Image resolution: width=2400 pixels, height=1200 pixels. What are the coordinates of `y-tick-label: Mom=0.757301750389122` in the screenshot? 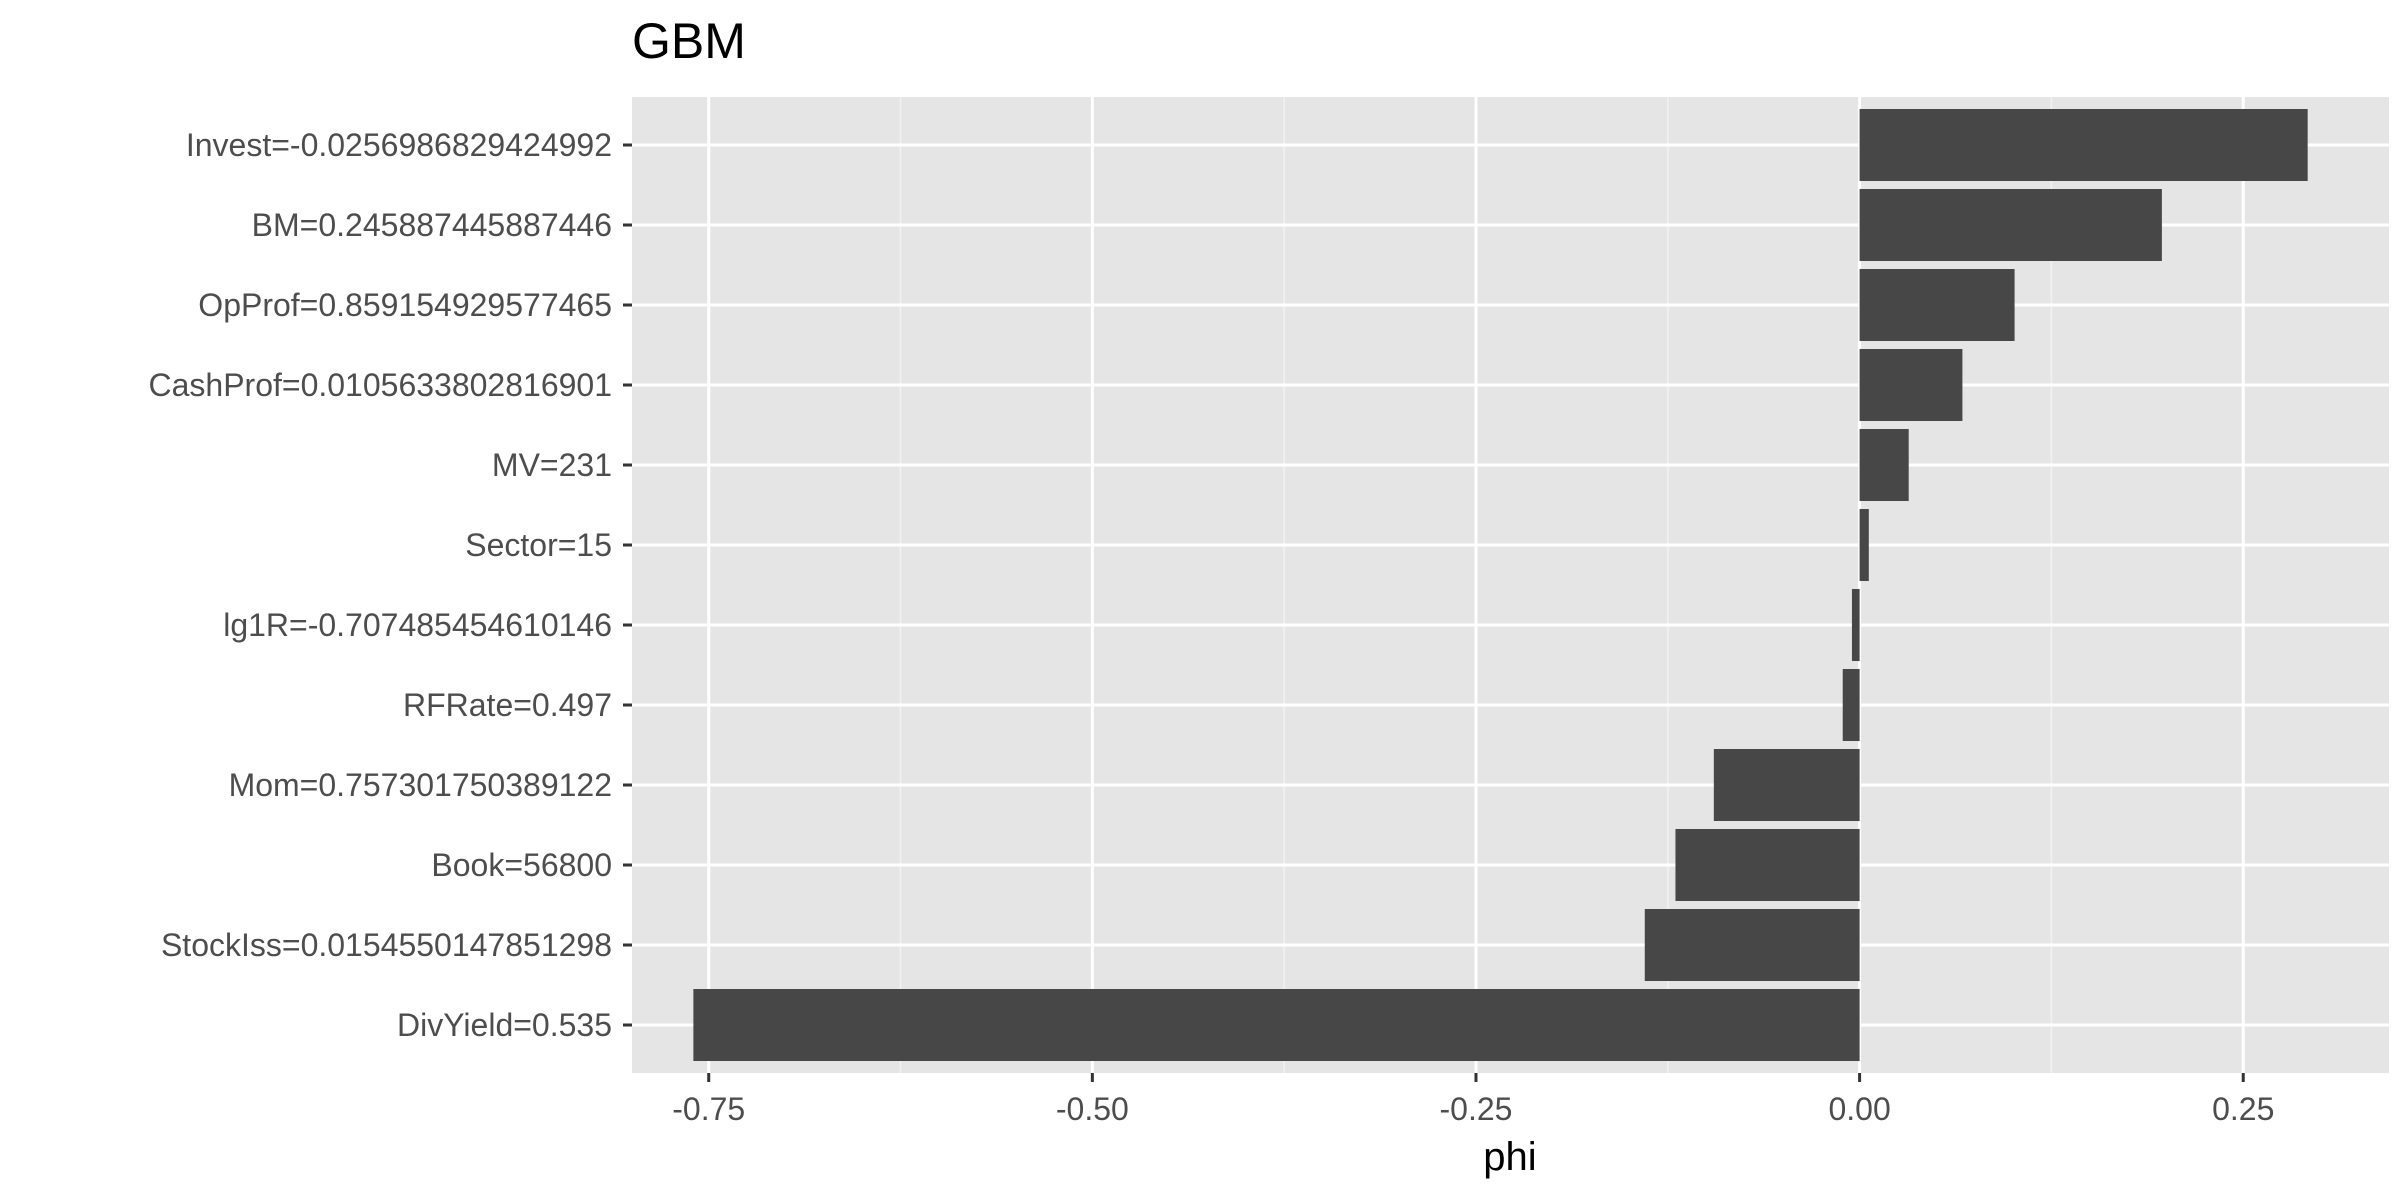 It's located at (420, 785).